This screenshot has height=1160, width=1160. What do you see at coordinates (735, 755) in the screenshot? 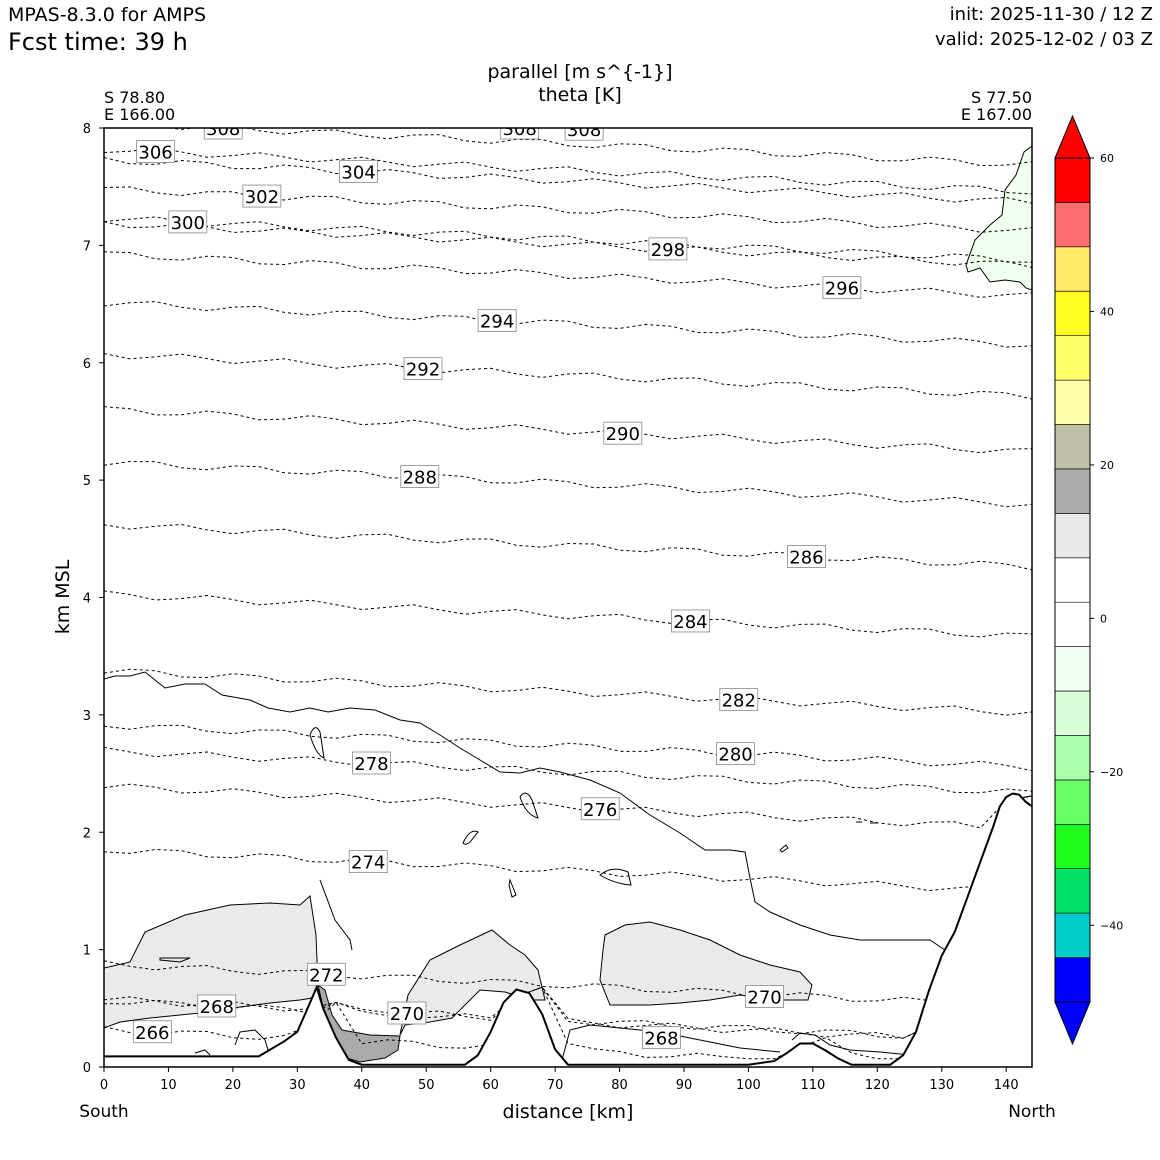
I see `theta-label-text: 280` at bounding box center [735, 755].